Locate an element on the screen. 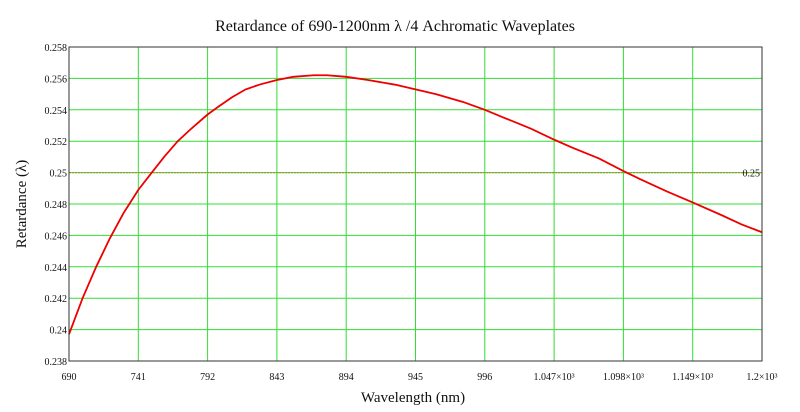 This screenshot has width=800, height=412. x-tick-label-2: 792 is located at coordinates (207, 377).